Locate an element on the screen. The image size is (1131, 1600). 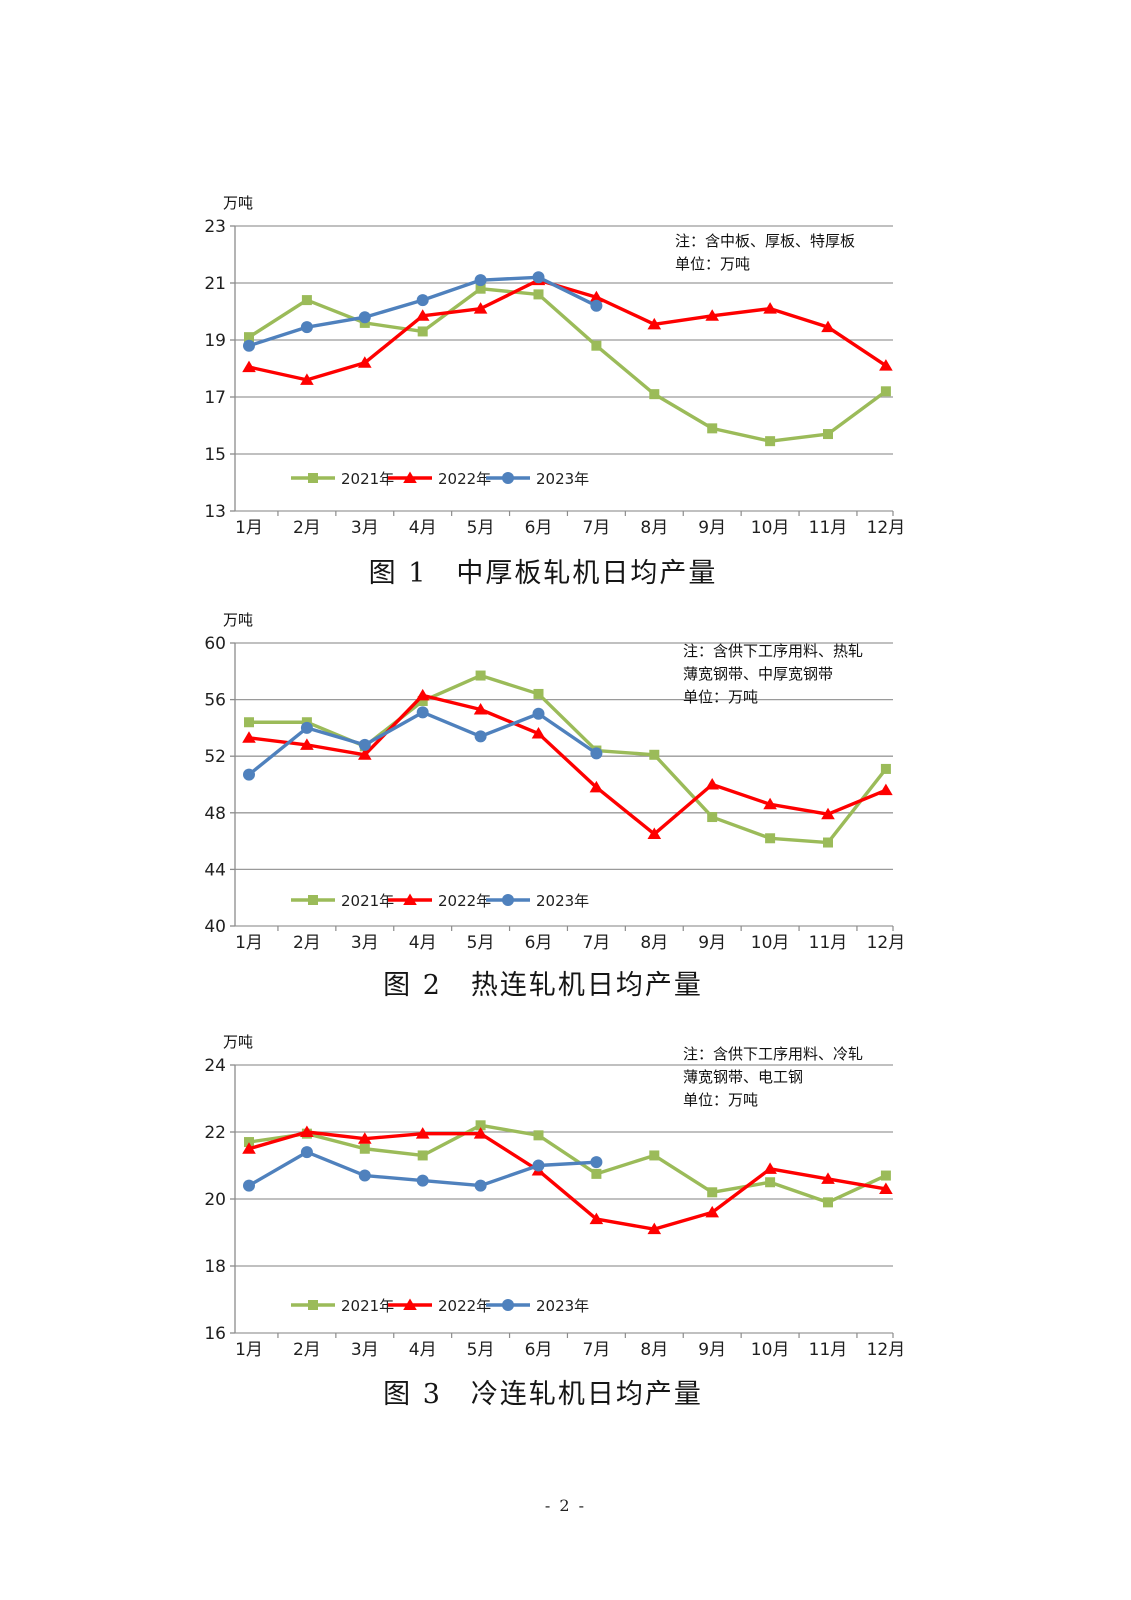
chart-2-title: 图 2 热连轧机日均产量 is located at coordinates (543, 985).